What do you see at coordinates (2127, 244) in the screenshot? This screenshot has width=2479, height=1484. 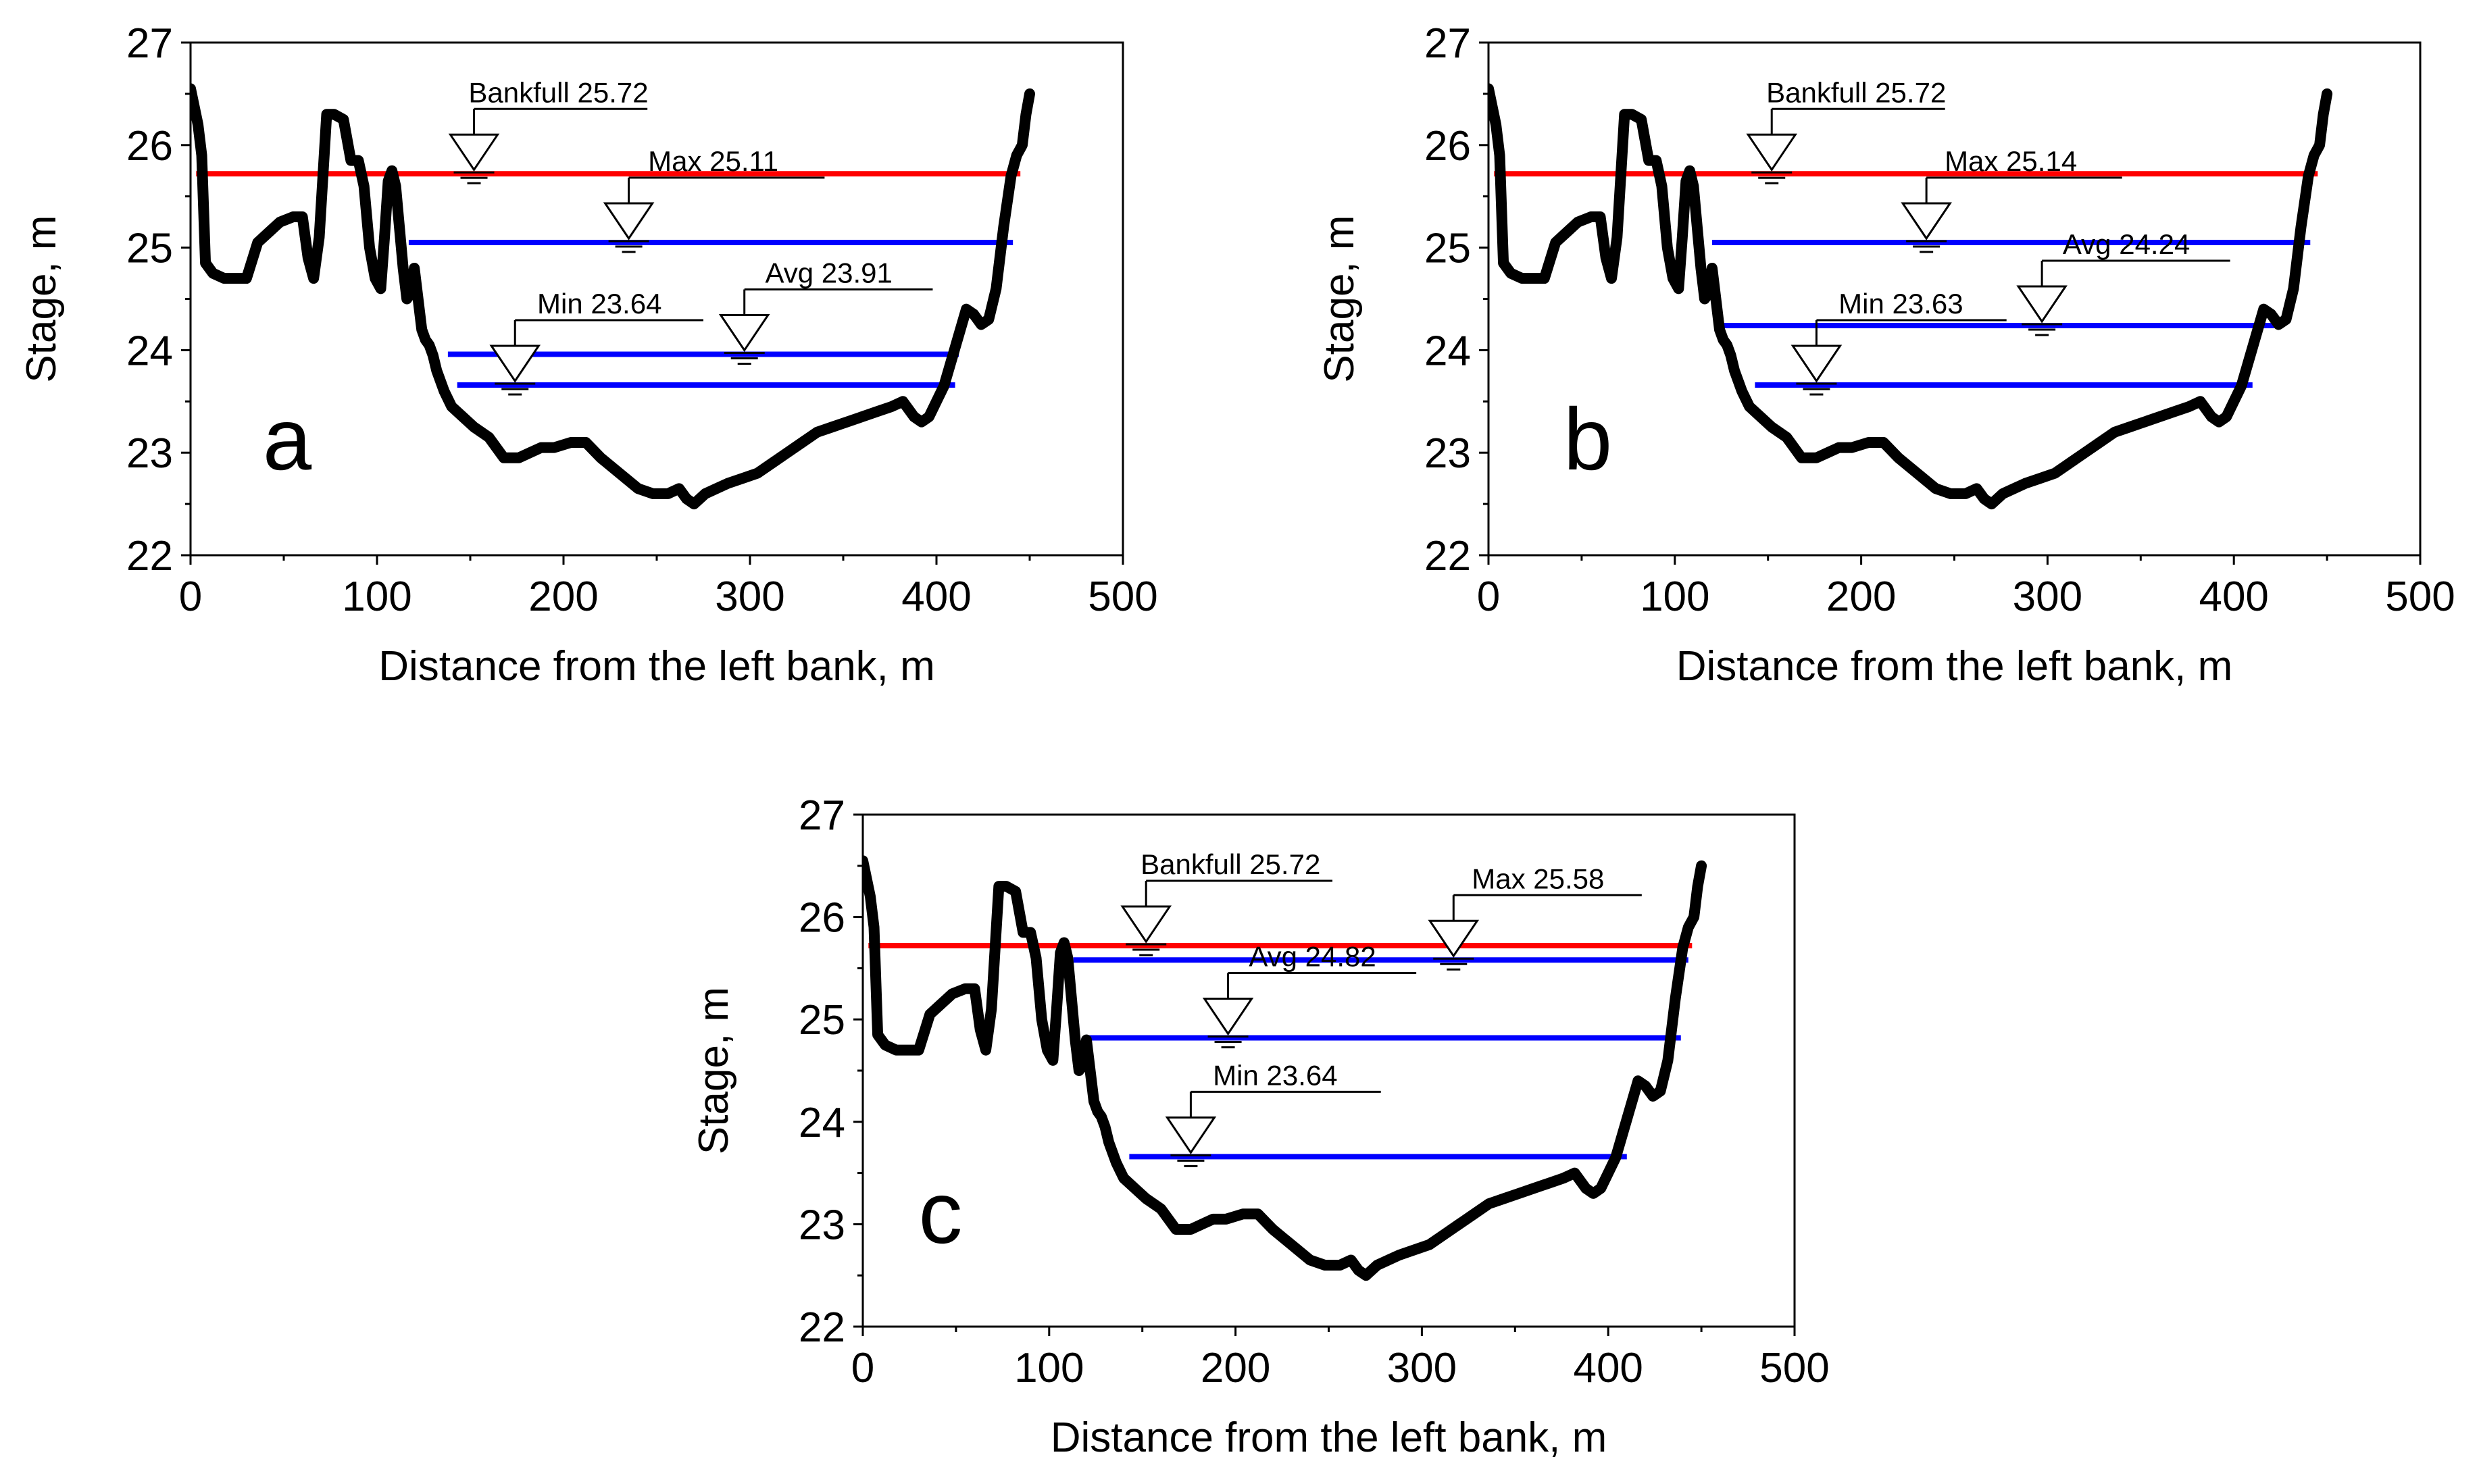 I see `water-level-label: Avg 24.24` at bounding box center [2127, 244].